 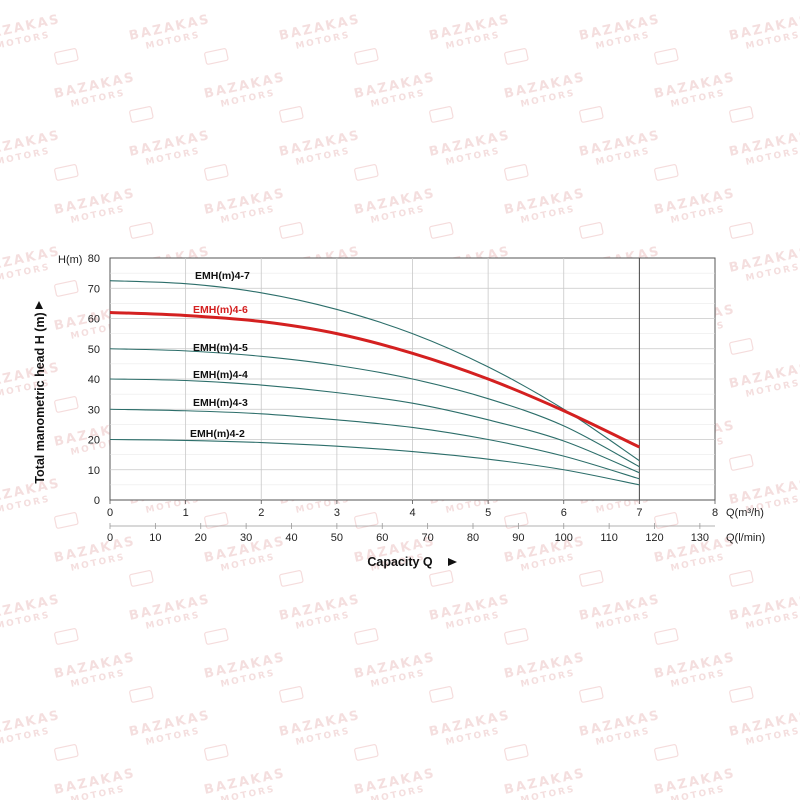 What do you see at coordinates (261, 513) in the screenshot?
I see `x-tick-label: 2` at bounding box center [261, 513].